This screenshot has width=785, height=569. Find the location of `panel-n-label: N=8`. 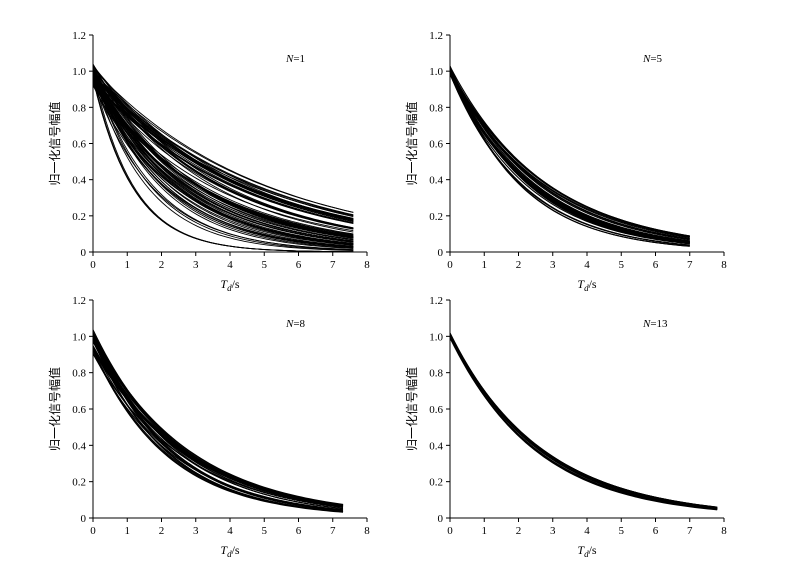

panel-n-label: N=8 is located at coordinates (295, 324).